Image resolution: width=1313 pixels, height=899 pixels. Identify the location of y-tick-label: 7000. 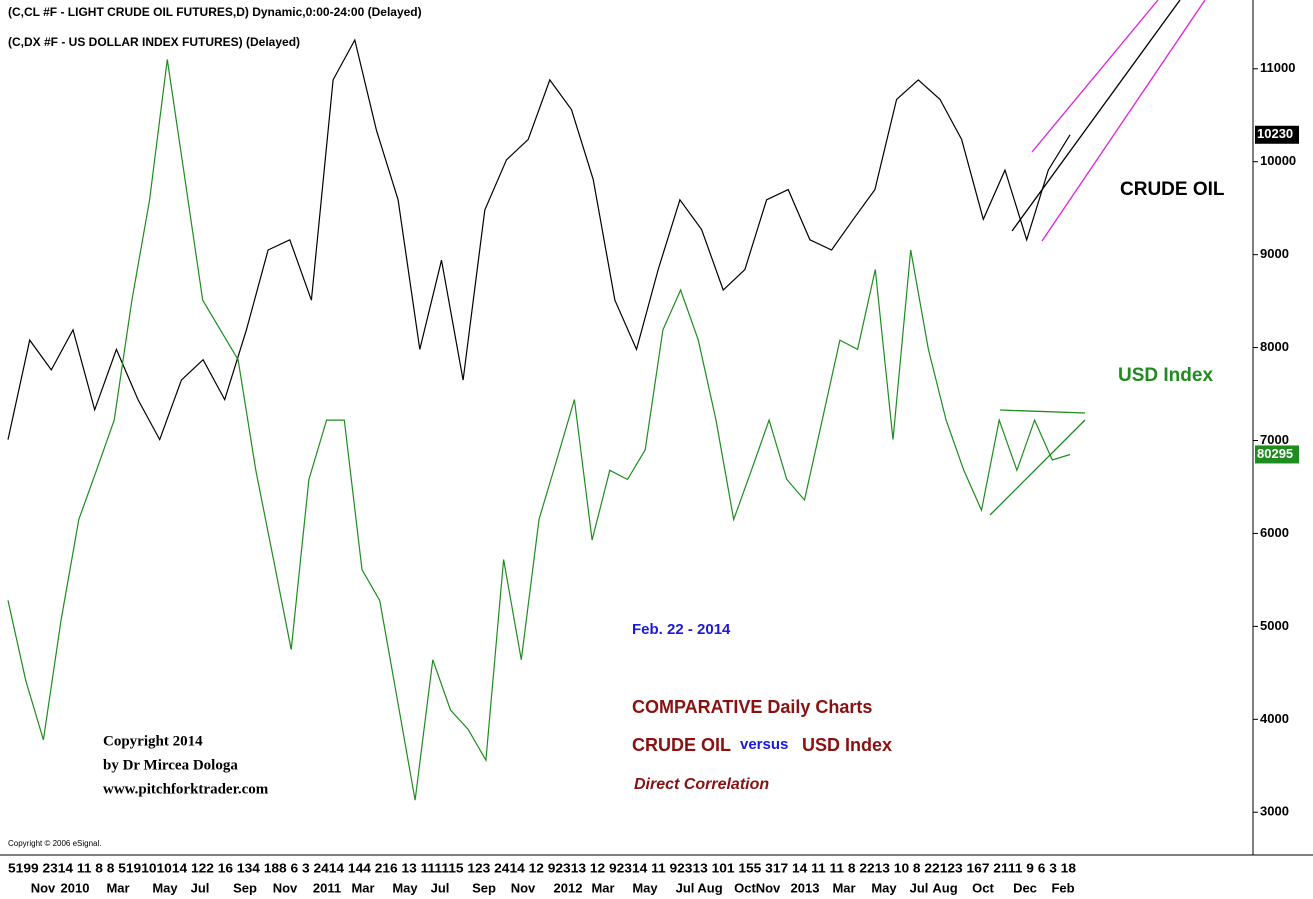
(1274, 439).